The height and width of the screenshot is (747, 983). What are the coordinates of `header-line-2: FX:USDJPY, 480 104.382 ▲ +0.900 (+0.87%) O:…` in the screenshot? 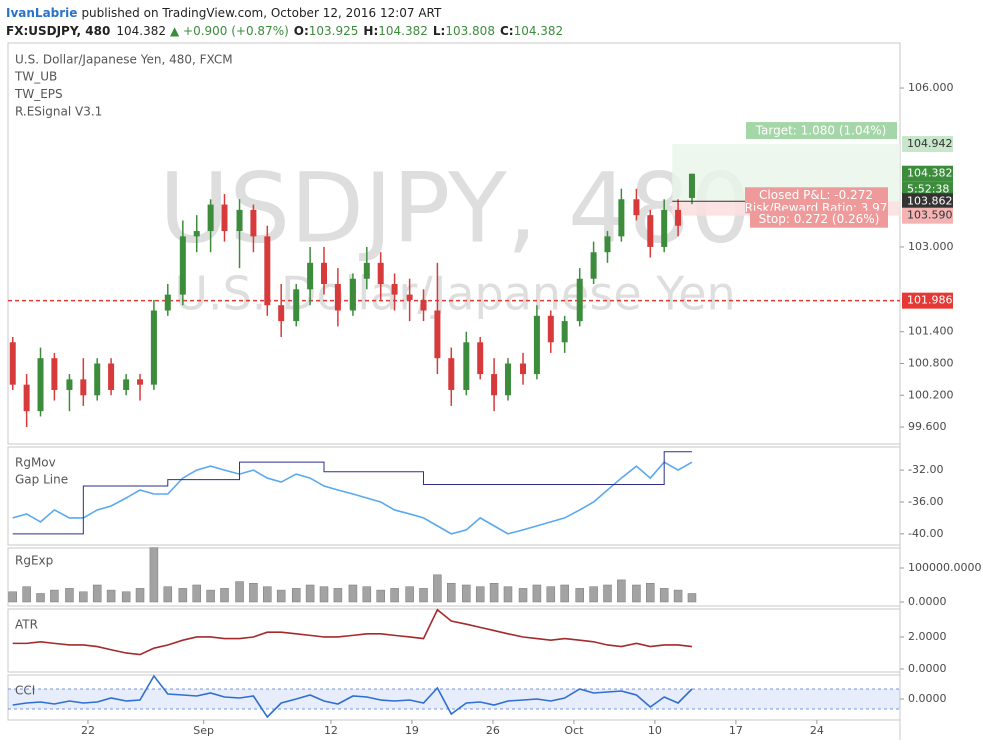 It's located at (284, 31).